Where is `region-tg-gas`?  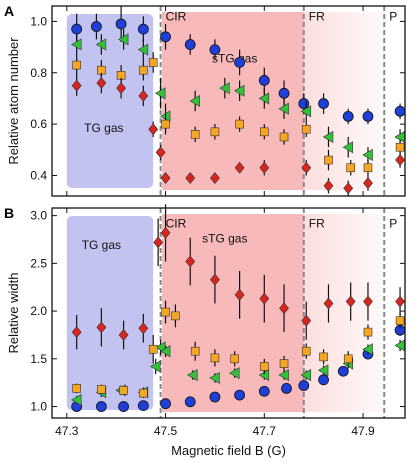 region-tg-gas is located at coordinates (110, 101).